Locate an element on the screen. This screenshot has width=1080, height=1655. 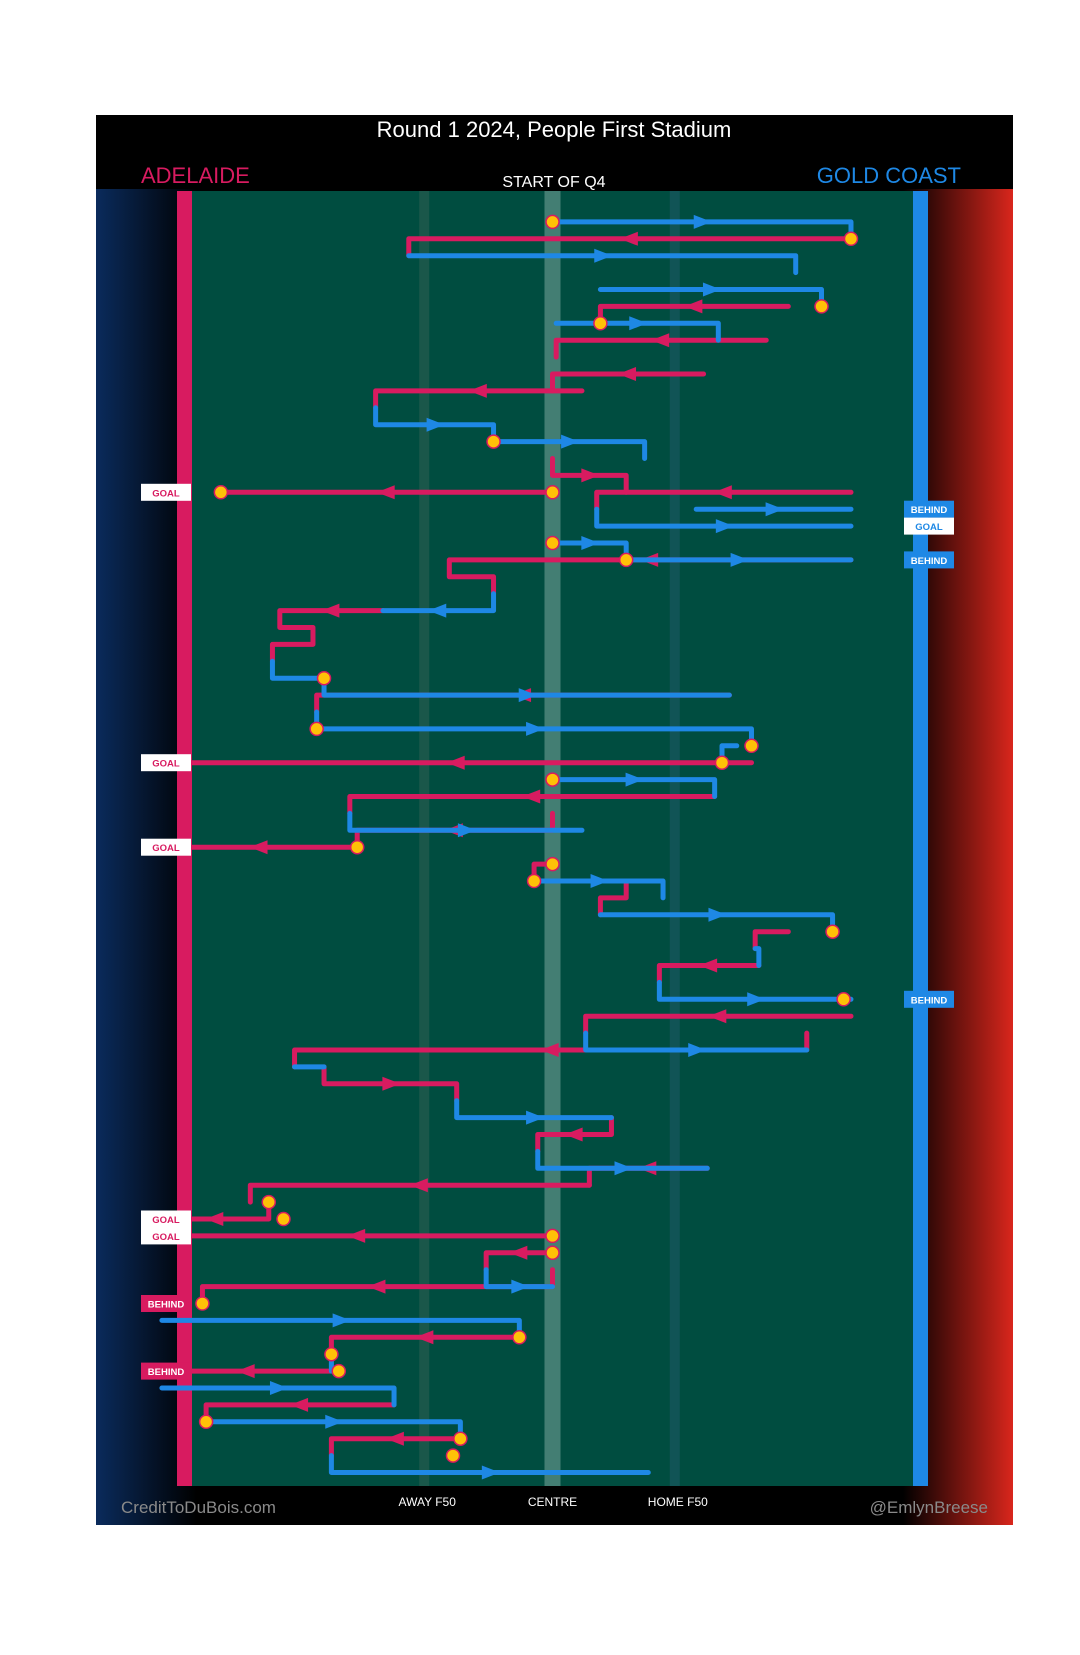
adelaide-goal-line is located at coordinates (184, 838).